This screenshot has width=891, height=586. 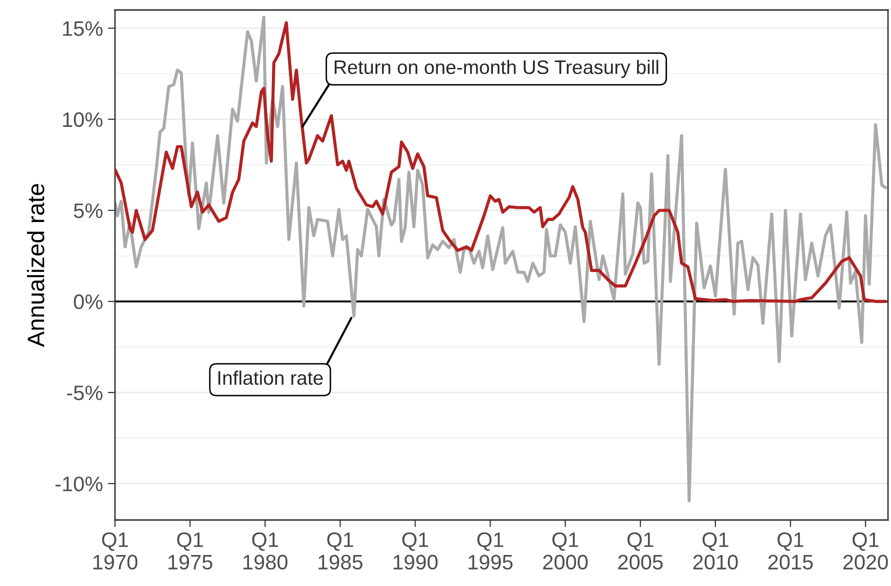 I want to click on y-tick-label: 0%, so click(x=88, y=302).